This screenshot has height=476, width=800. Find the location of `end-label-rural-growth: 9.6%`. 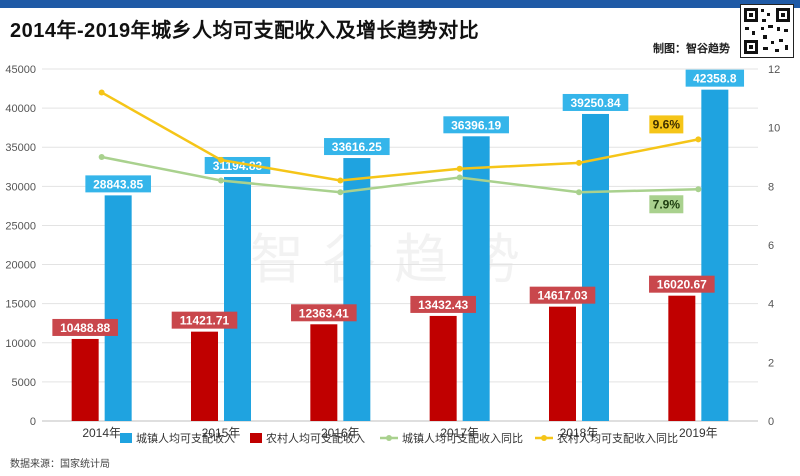

end-label-rural-growth: 9.6% is located at coordinates (667, 124).